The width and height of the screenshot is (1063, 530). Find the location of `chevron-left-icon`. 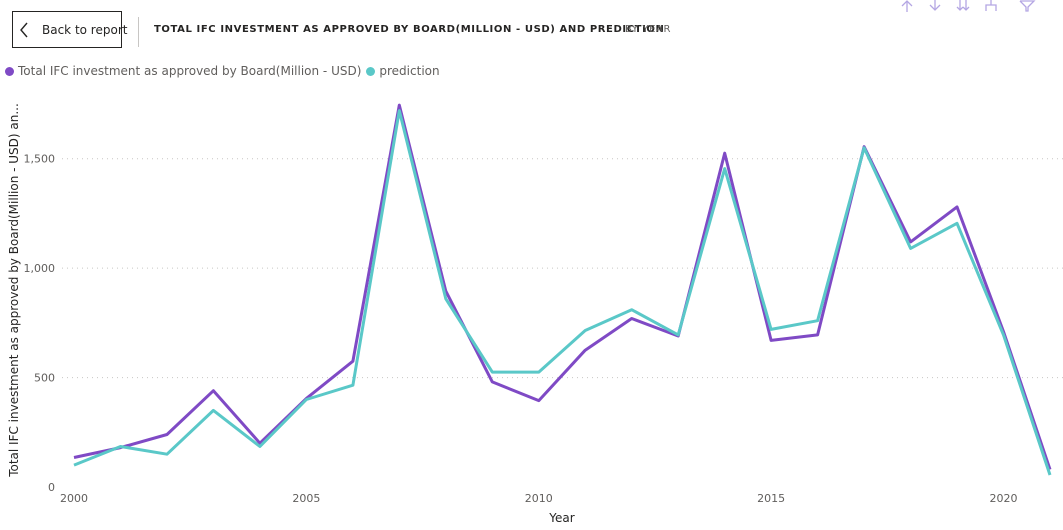

chevron-left-icon is located at coordinates (24, 30).